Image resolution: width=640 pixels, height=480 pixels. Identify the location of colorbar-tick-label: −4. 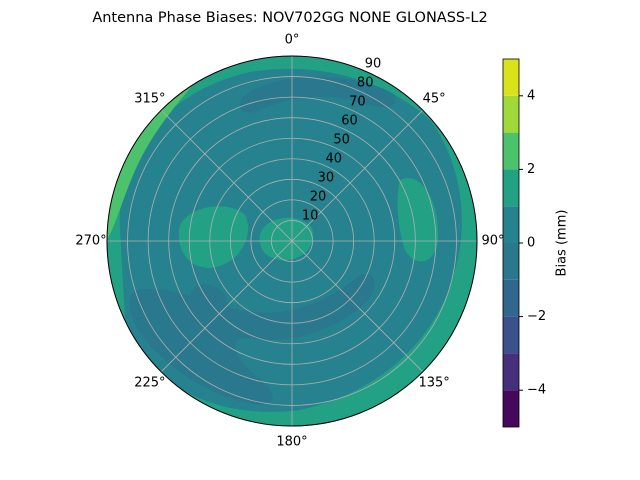
(536, 390).